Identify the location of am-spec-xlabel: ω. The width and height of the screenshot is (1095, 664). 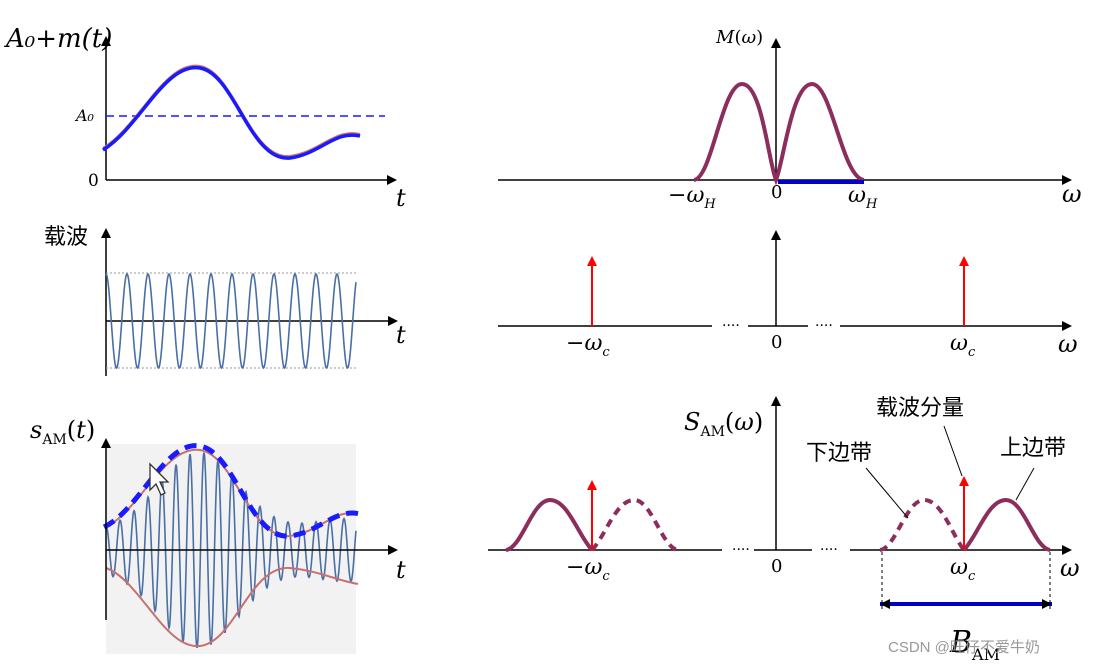
(1070, 568).